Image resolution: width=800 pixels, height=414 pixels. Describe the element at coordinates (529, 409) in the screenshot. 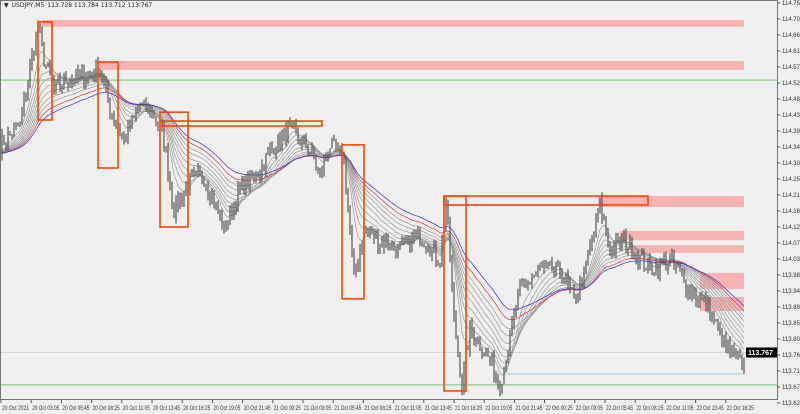

I see `x-tick-label: 21 Oct 21:45` at that location.